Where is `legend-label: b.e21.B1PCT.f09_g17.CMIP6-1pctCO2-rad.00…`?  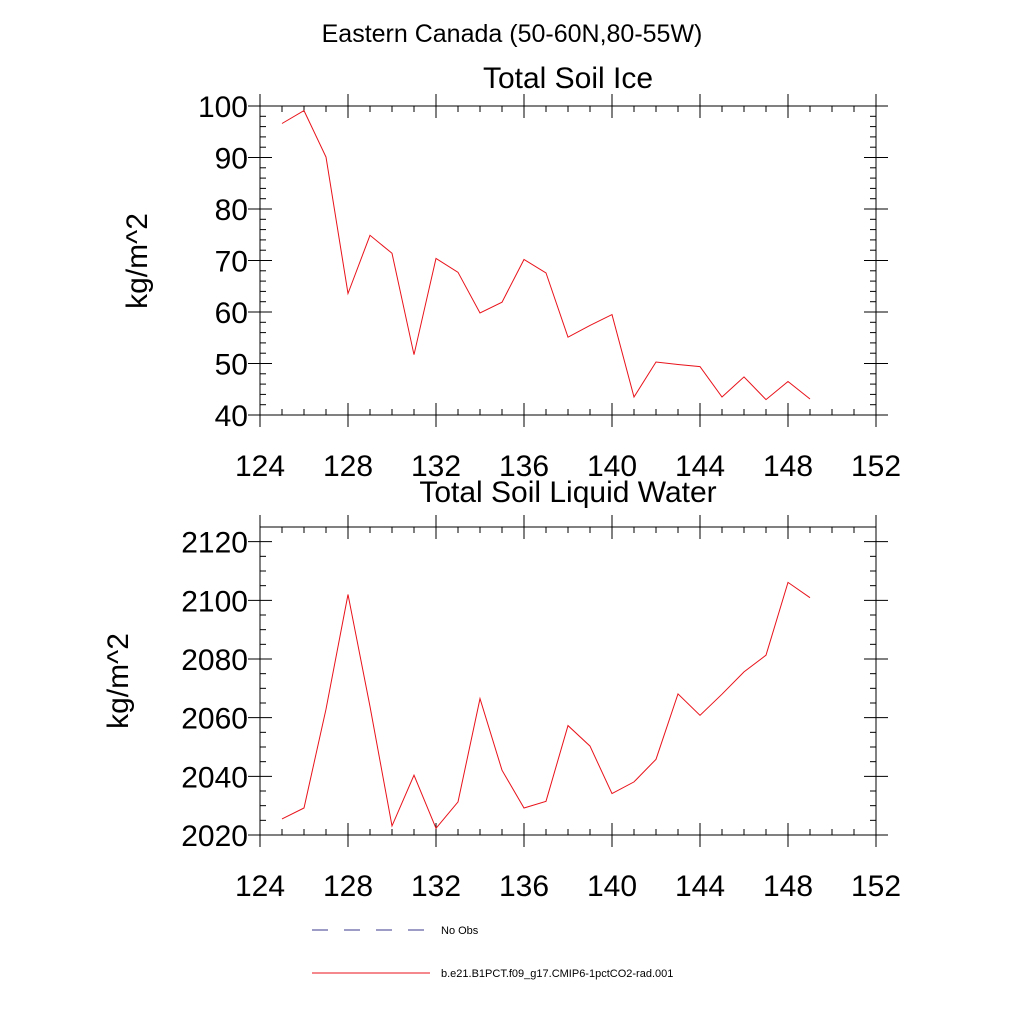
legend-label: b.e21.B1PCT.f09_g17.CMIP6-1pctCO2-rad.00… is located at coordinates (557, 974).